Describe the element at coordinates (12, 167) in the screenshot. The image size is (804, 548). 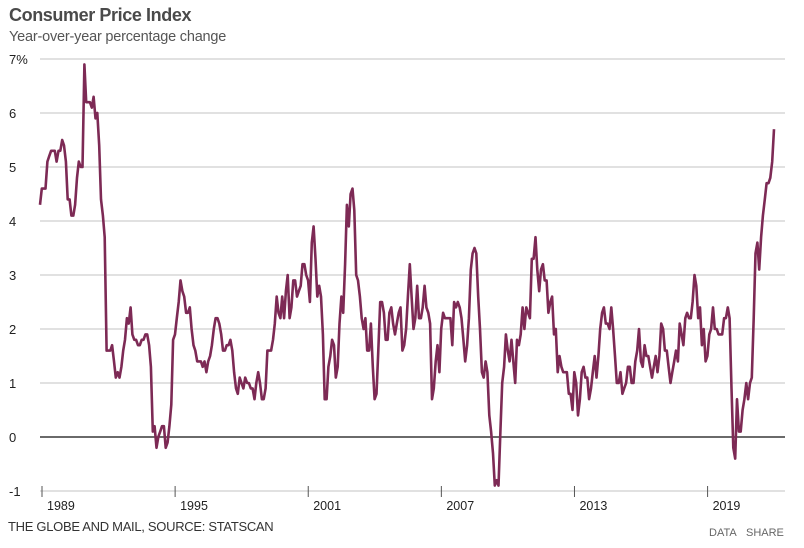
I see `y-tick-label: 5` at that location.